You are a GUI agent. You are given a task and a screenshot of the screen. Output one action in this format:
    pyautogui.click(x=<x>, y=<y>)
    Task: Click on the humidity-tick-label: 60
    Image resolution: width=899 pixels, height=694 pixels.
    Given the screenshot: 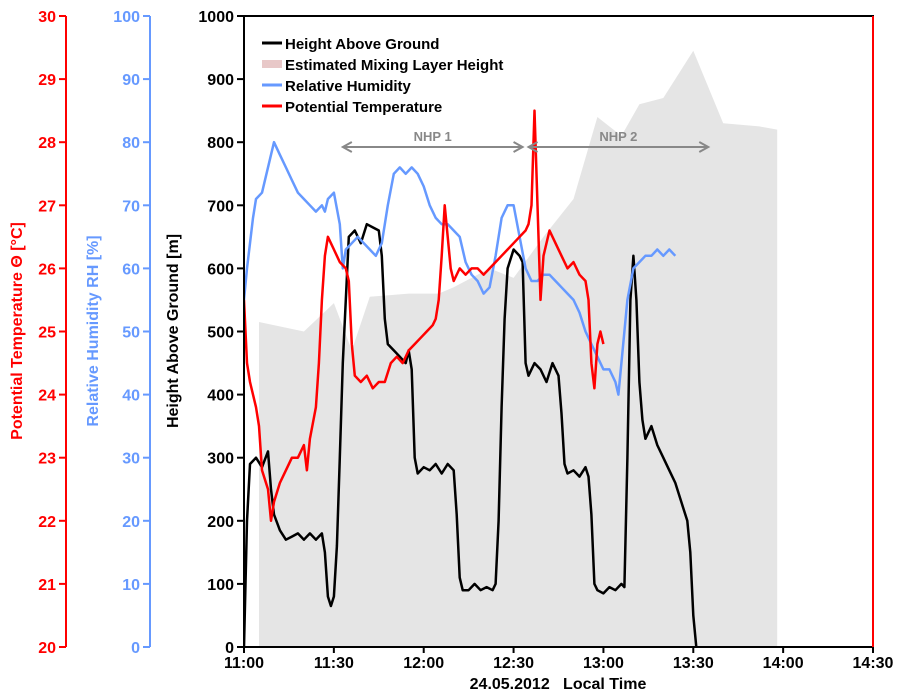 What is the action you would take?
    pyautogui.click(x=131, y=269)
    